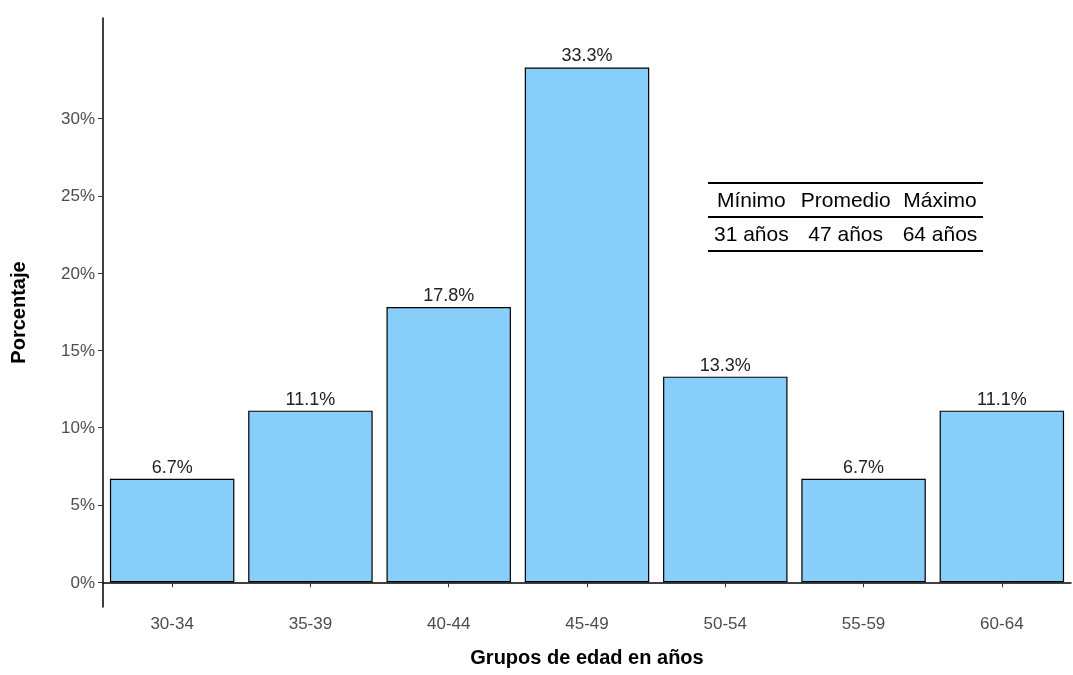 This screenshot has width=1073, height=675. I want to click on x-tick-label: 55-59, so click(863, 623).